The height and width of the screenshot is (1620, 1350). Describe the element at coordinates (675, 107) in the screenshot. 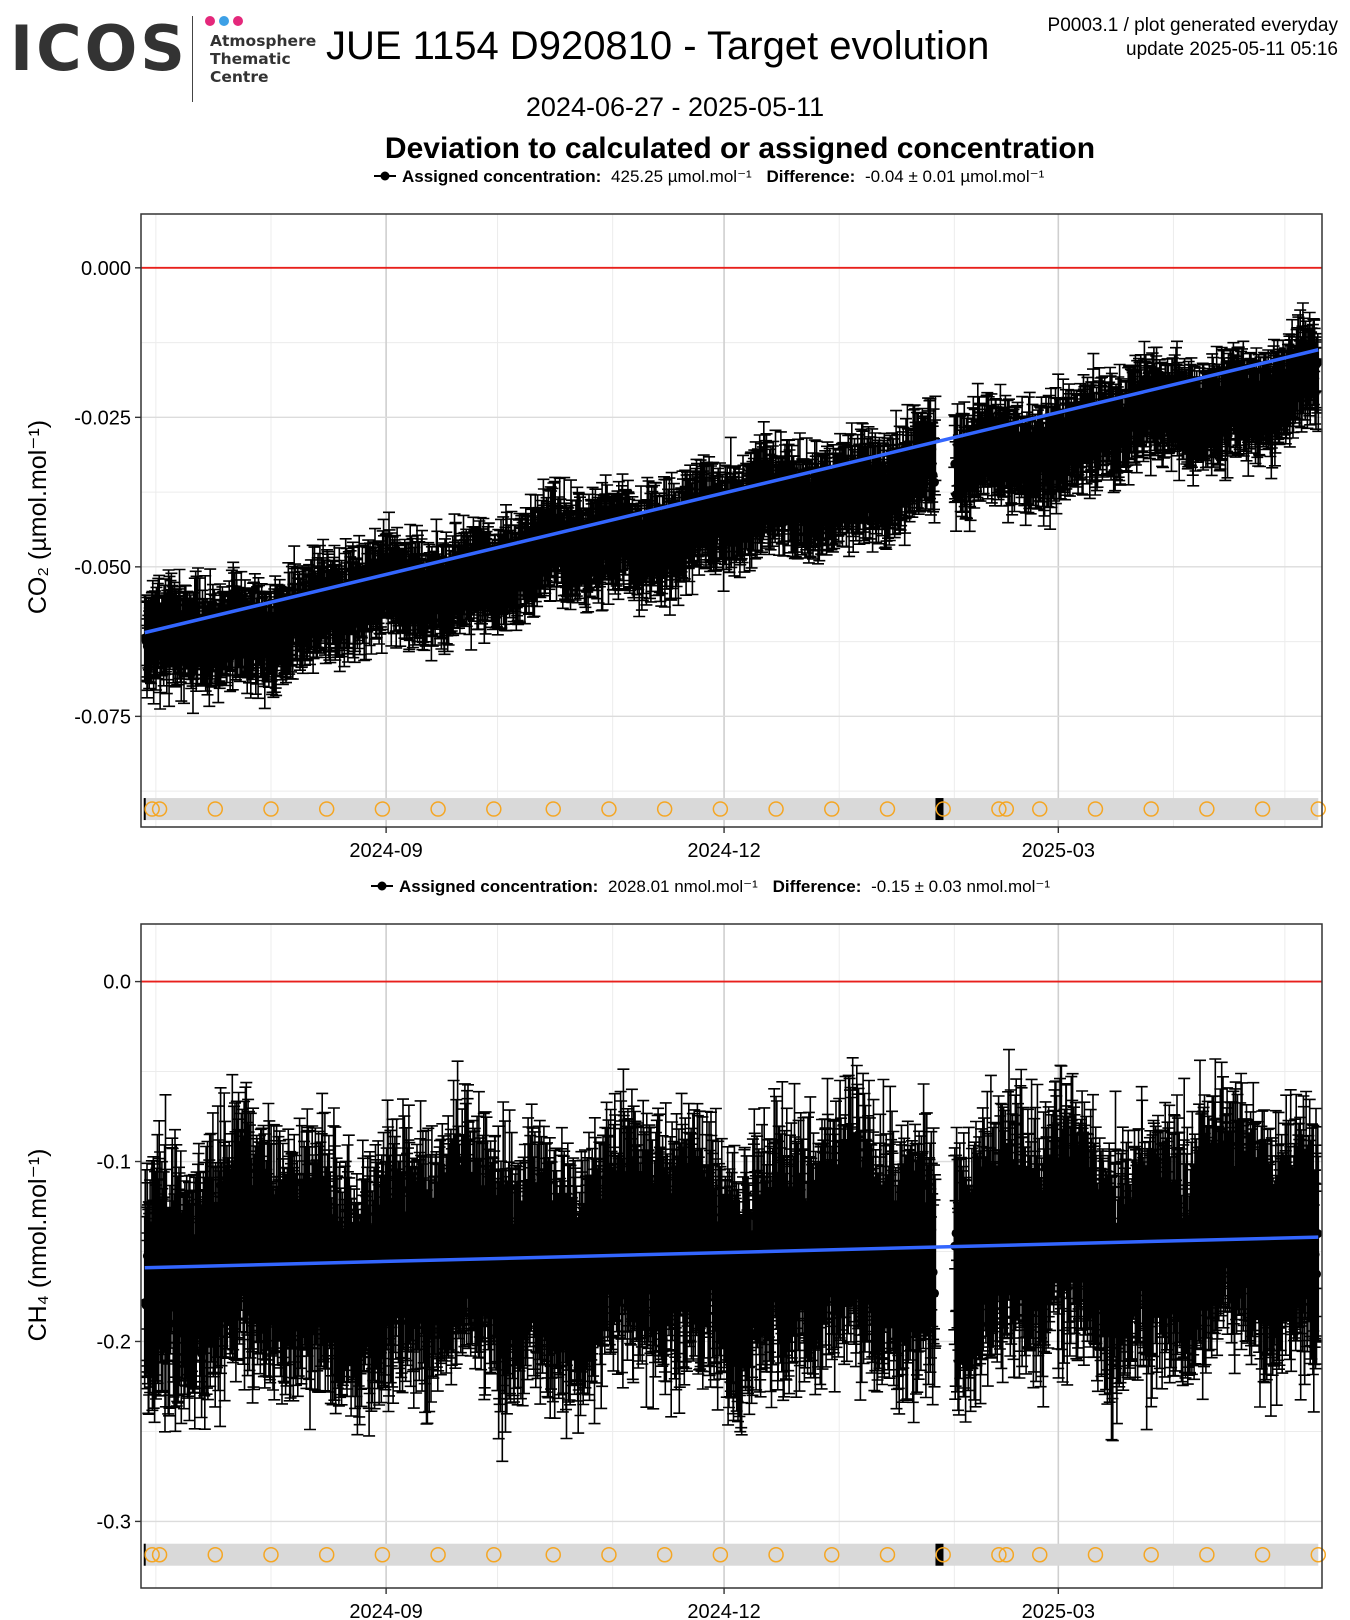

I see `date-range: 2024-06-27 - 2025-05-11` at that location.